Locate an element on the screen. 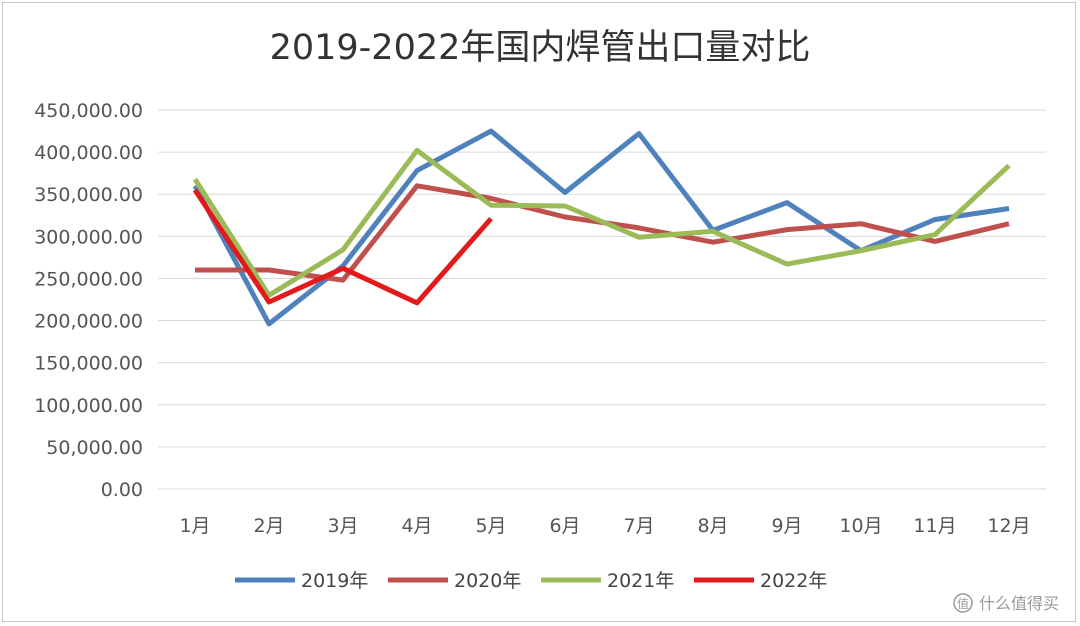 This screenshot has height=626, width=1080. y-tick-label: 350,000.00 is located at coordinates (88, 195).